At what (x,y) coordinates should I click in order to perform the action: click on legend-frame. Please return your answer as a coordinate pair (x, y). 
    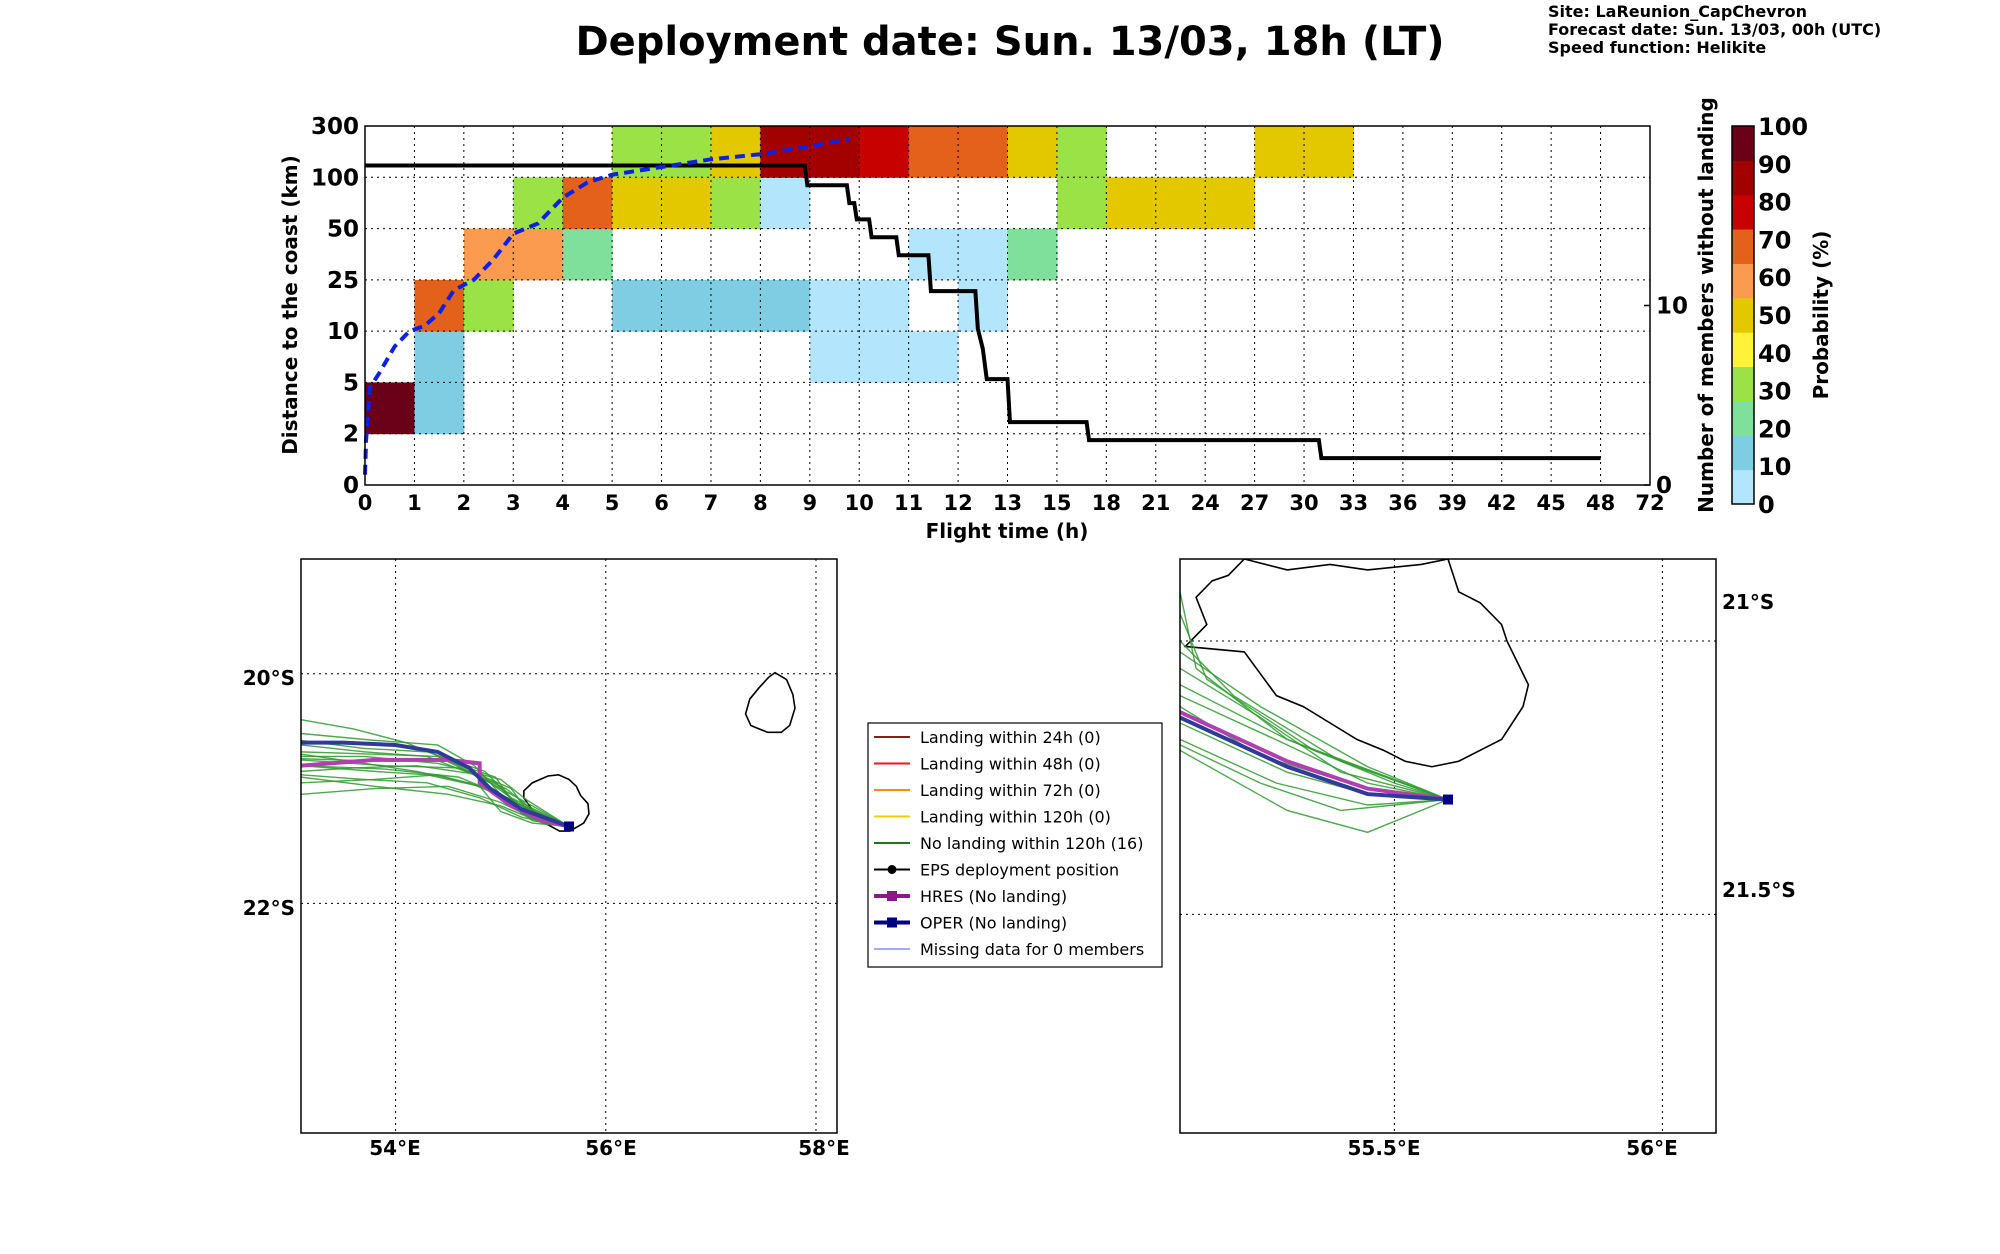
    Looking at the image, I should click on (1015, 845).